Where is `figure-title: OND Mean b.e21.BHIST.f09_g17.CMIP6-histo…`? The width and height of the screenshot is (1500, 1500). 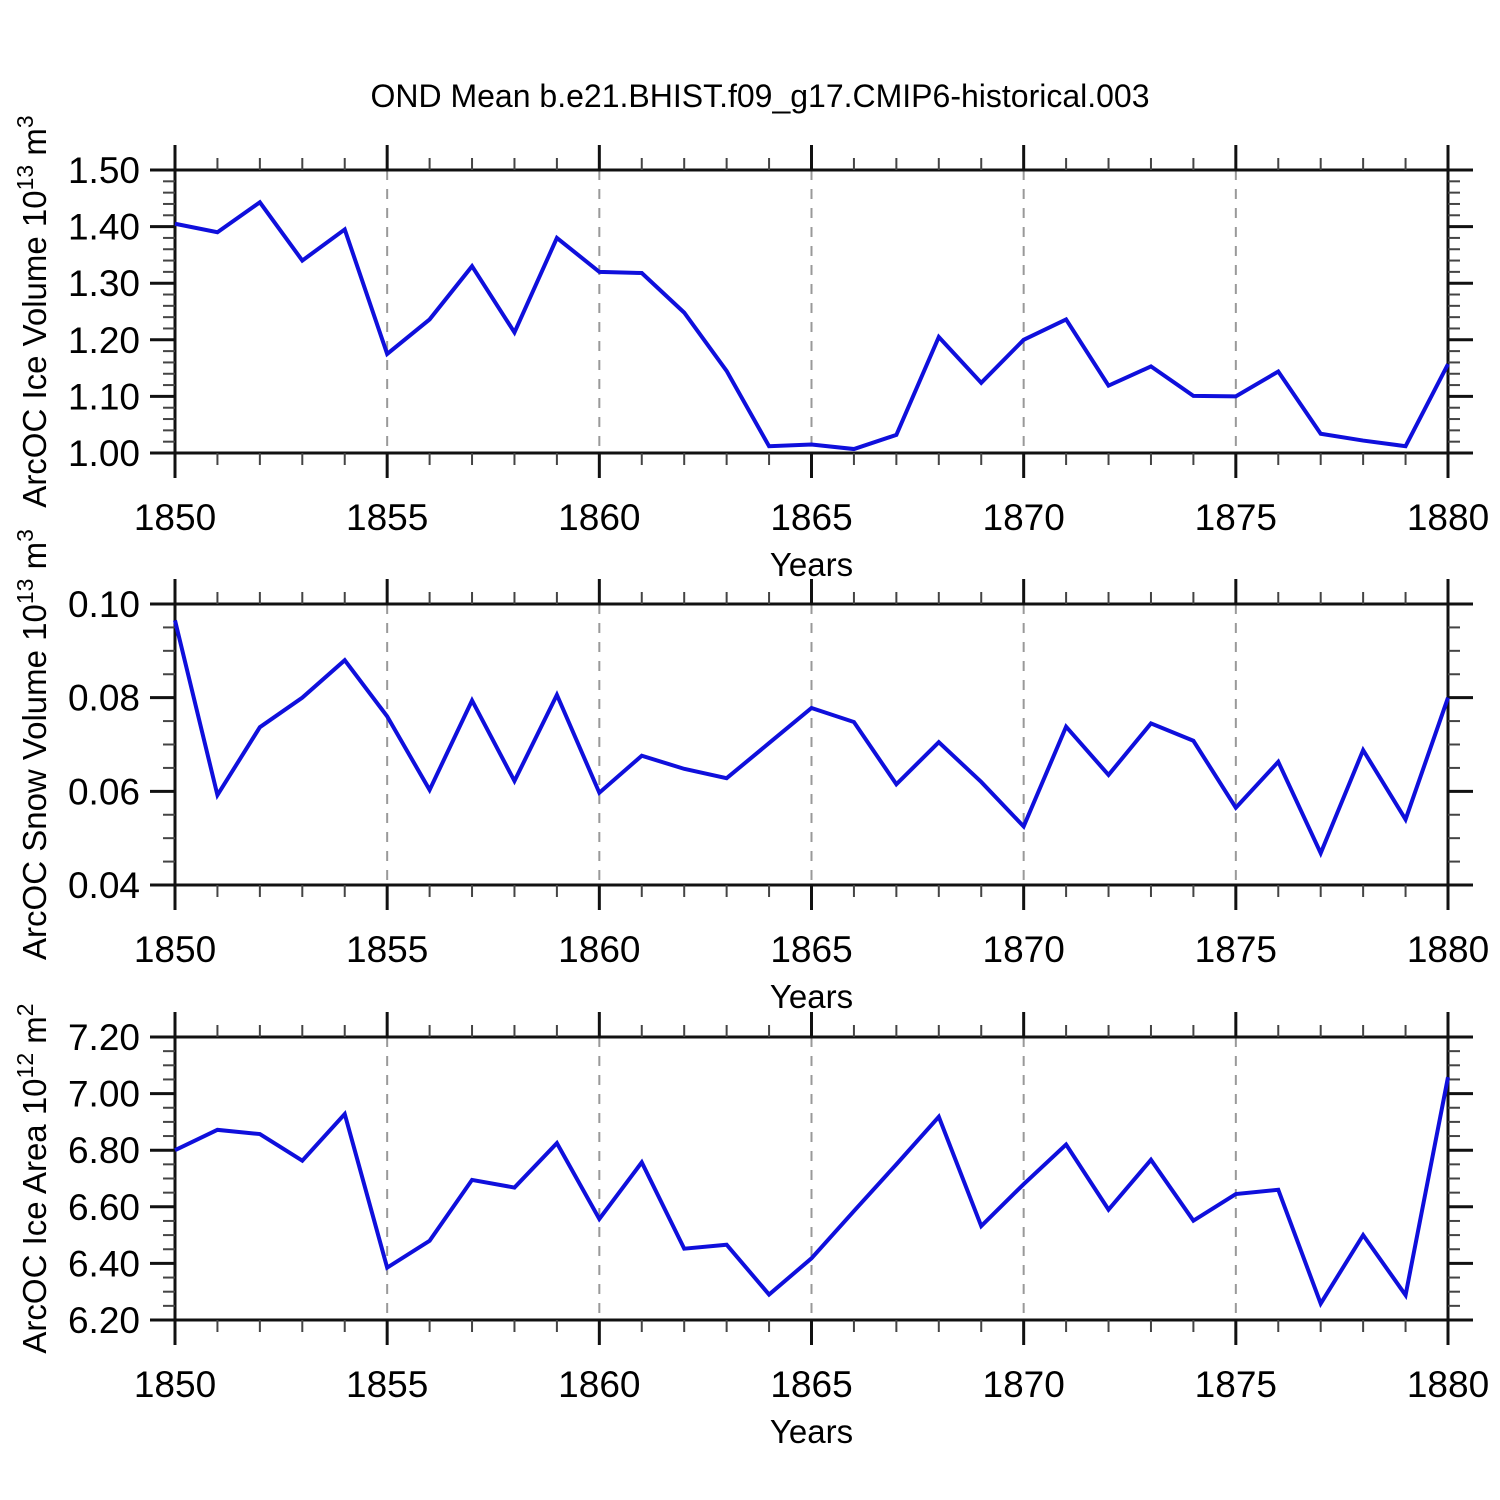 figure-title: OND Mean b.e21.BHIST.f09_g17.CMIP6-histo… is located at coordinates (759, 96).